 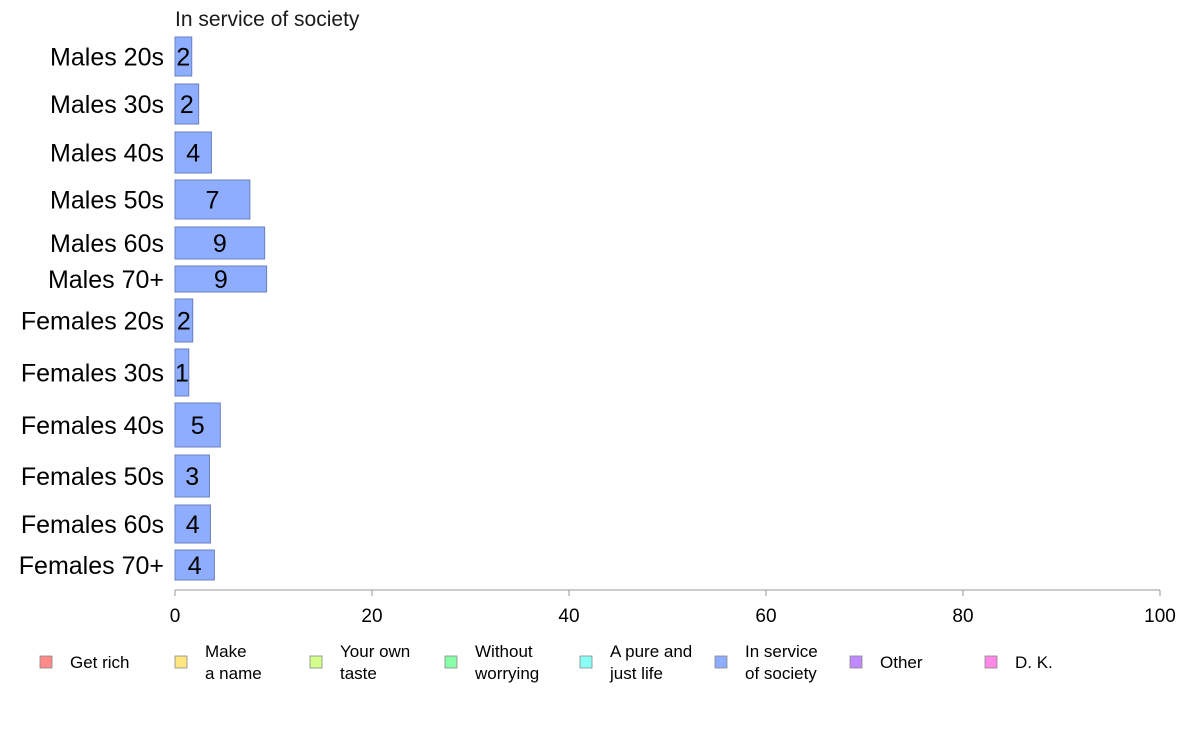 What do you see at coordinates (375, 651) in the screenshot?
I see `legend-label: Your own` at bounding box center [375, 651].